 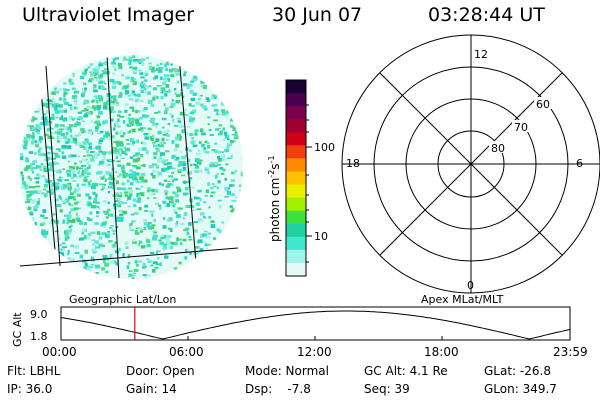 I want to click on ip-status: IP: 36.0, so click(x=30, y=389).